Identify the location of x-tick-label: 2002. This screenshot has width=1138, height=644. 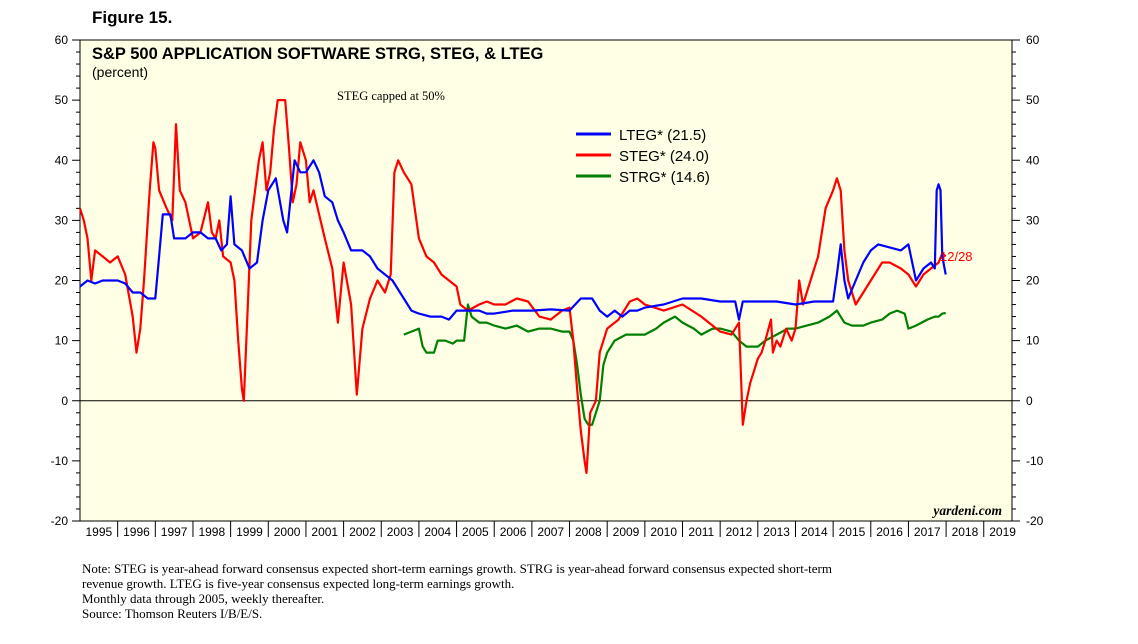
(362, 532).